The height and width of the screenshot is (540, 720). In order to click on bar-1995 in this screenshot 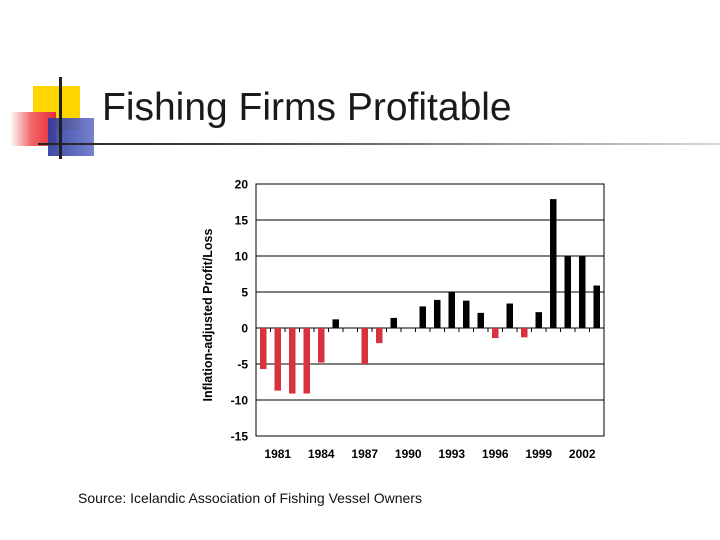, I will do `click(480, 320)`.